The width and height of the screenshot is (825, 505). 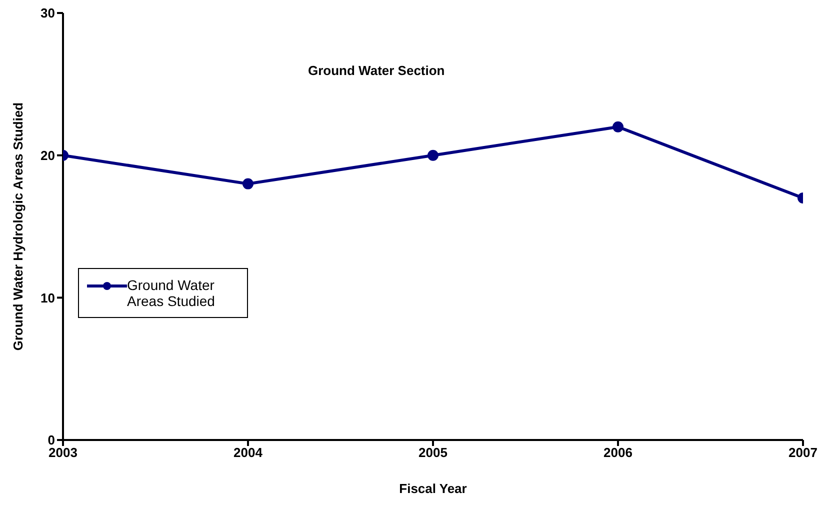 I want to click on text: Ground Water Section, so click(x=376, y=70).